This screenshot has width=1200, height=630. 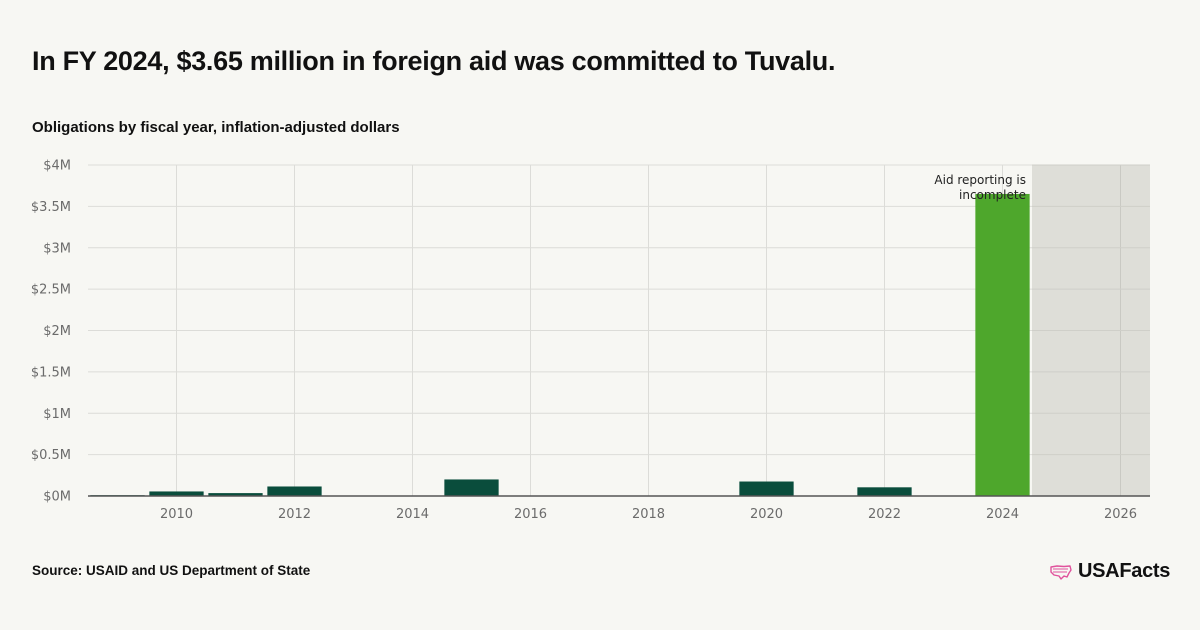 I want to click on annotation-line: incomplete, so click(x=992, y=195).